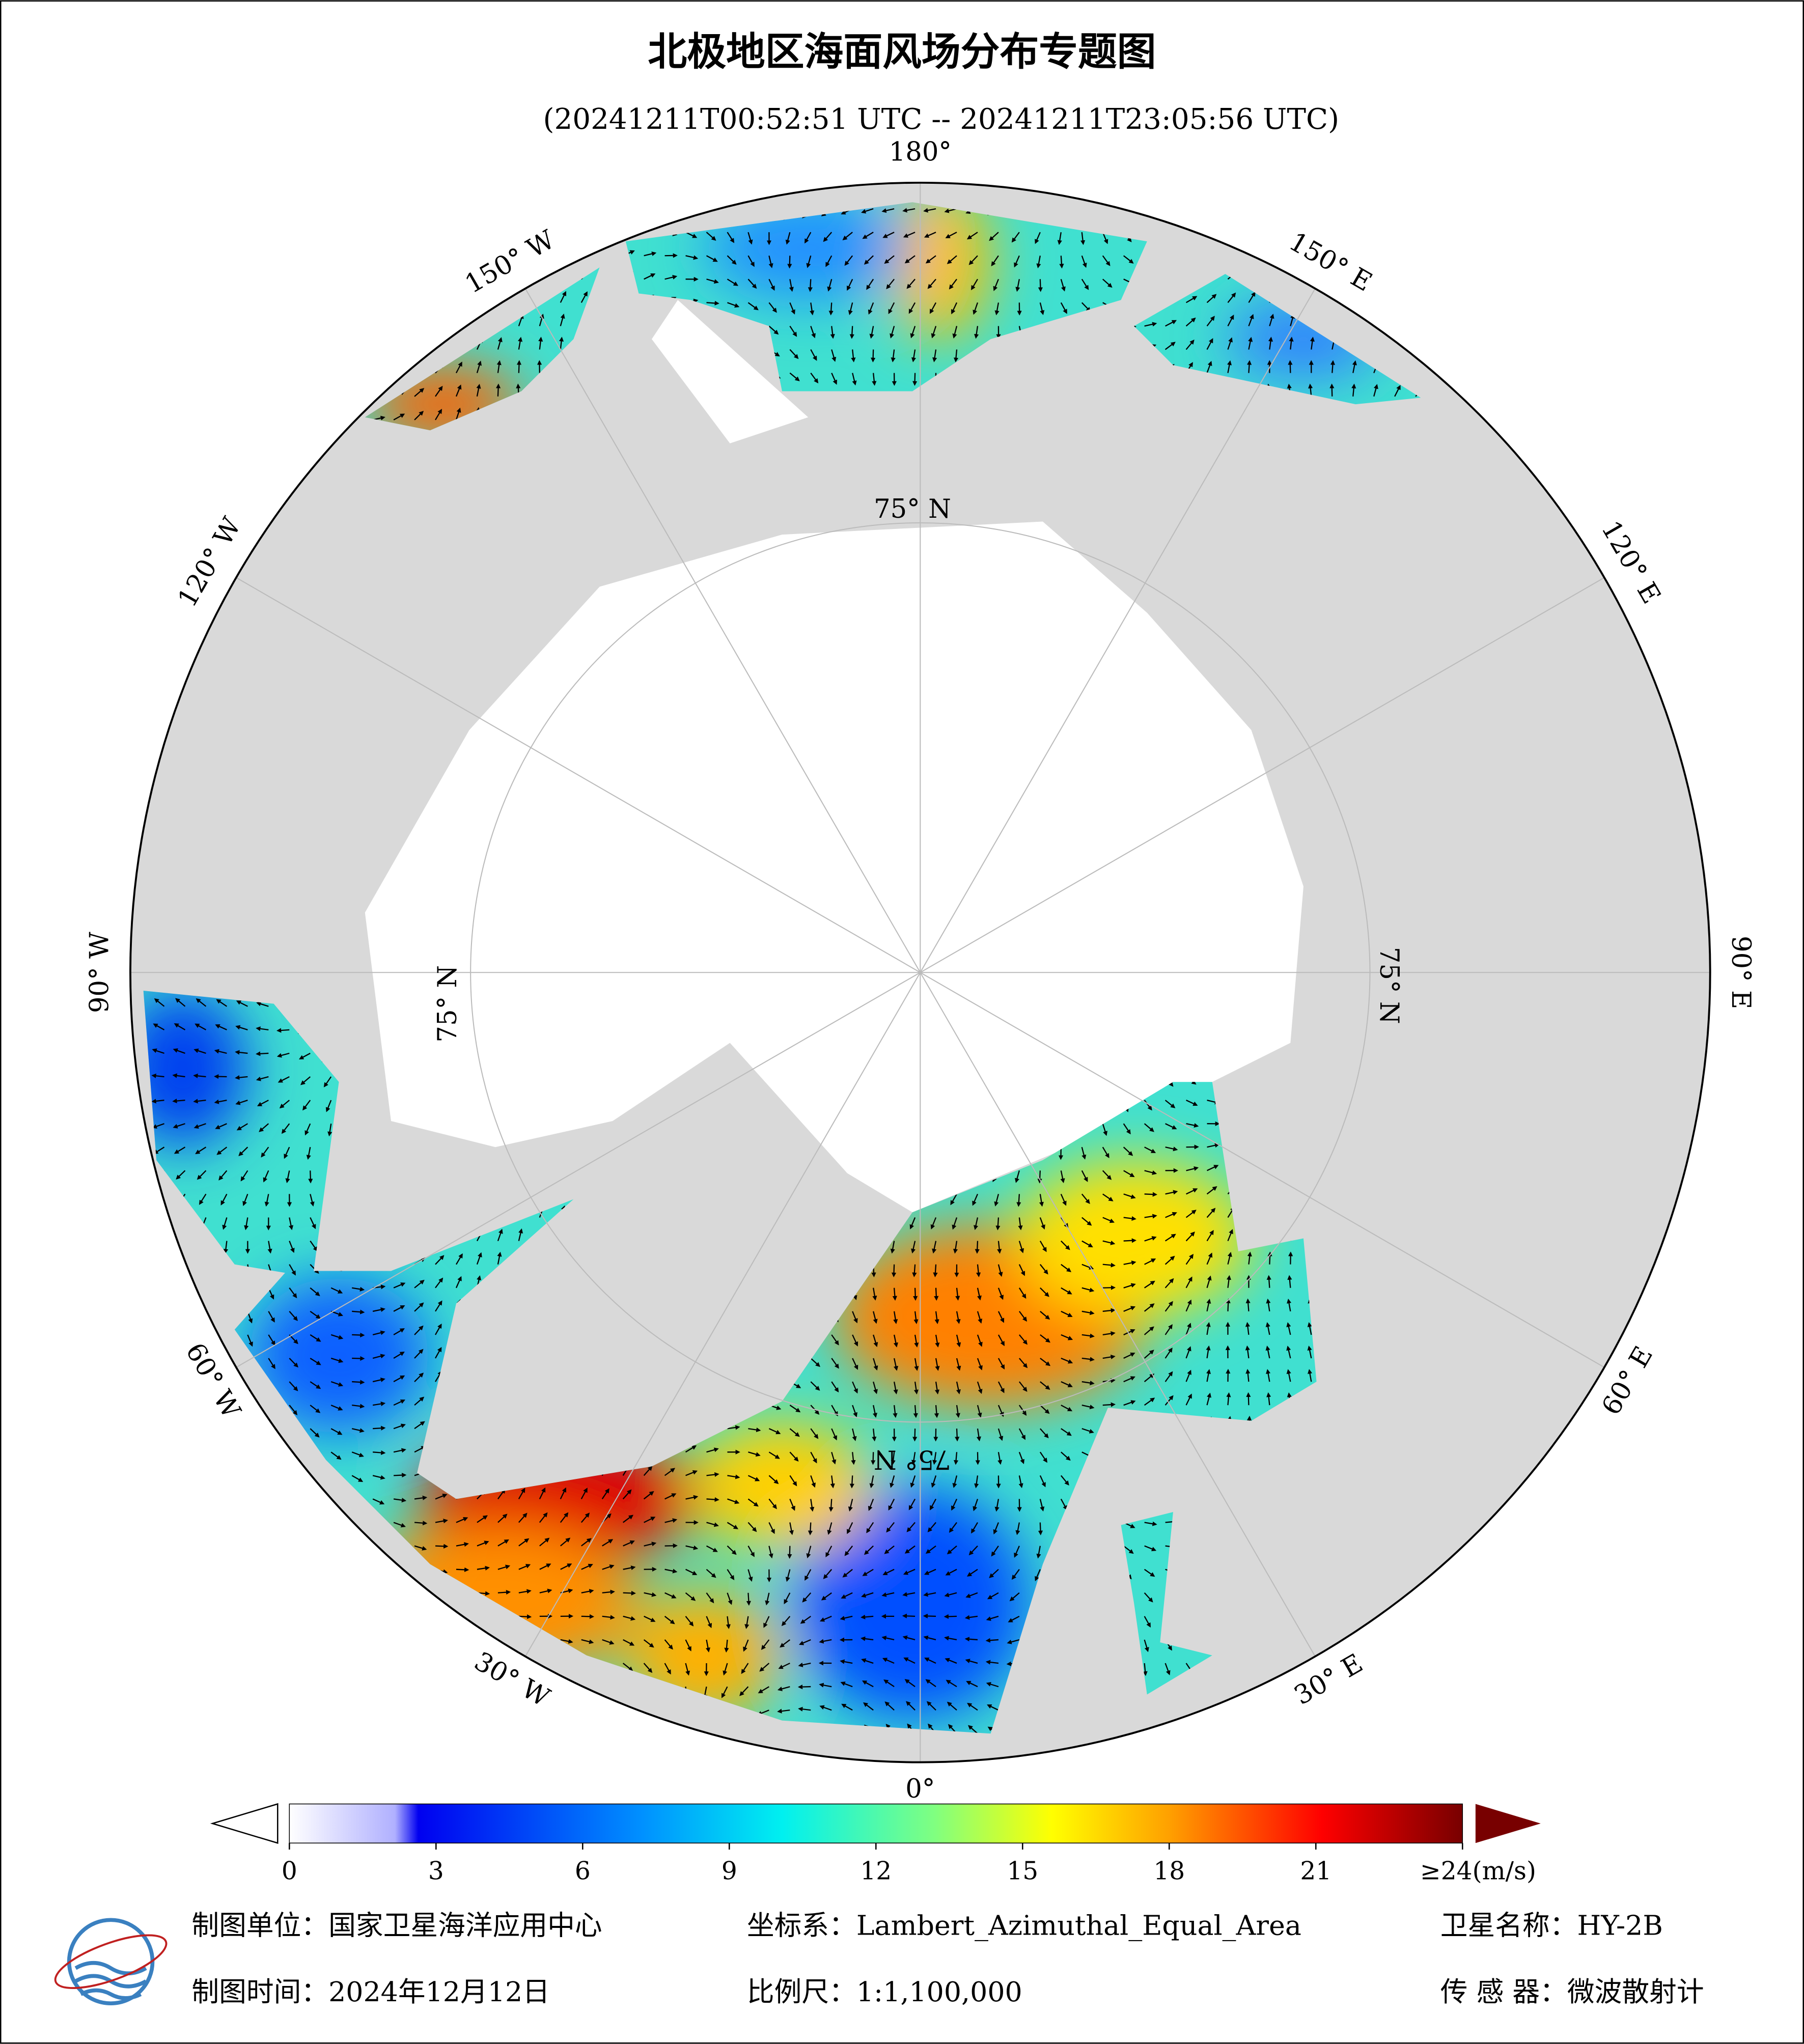 The height and width of the screenshot is (2044, 1804). What do you see at coordinates (1551, 1926) in the screenshot?
I see `footer-satellite: 卫星名称：HY-2B` at bounding box center [1551, 1926].